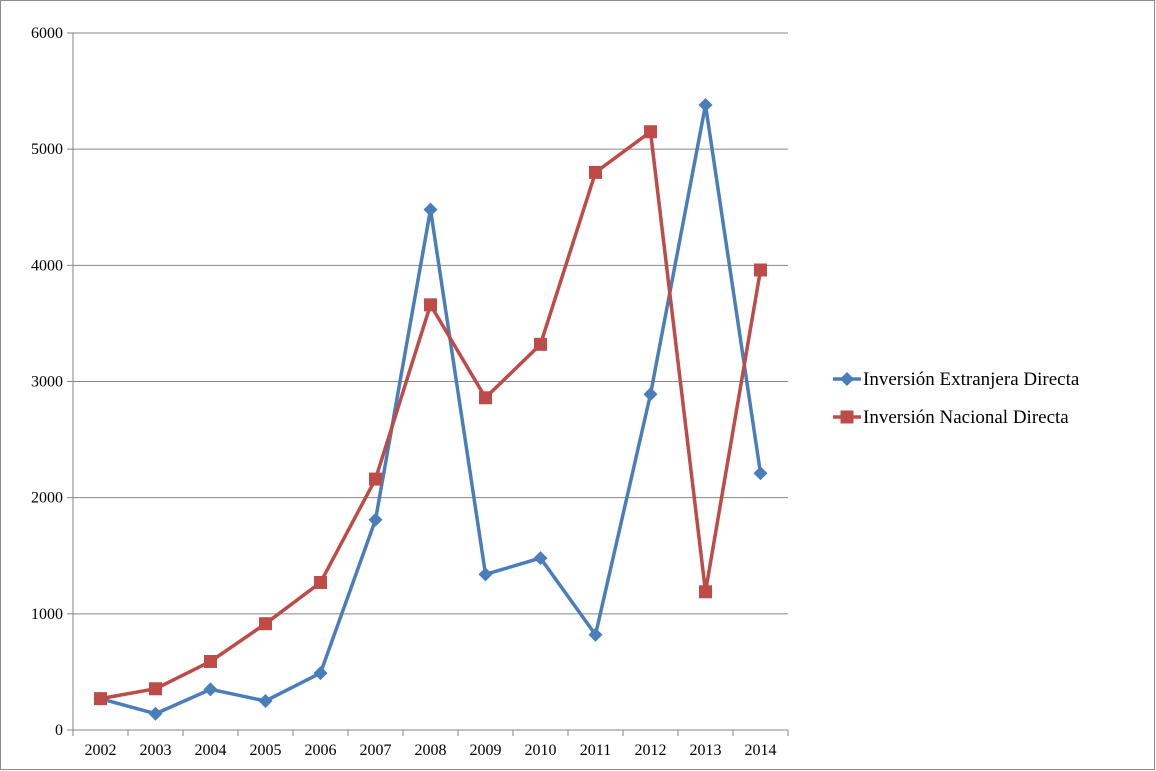 The width and height of the screenshot is (1156, 771). Describe the element at coordinates (966, 417) in the screenshot. I see `legend-label-nacional: Inversión Nacional Directa` at that location.